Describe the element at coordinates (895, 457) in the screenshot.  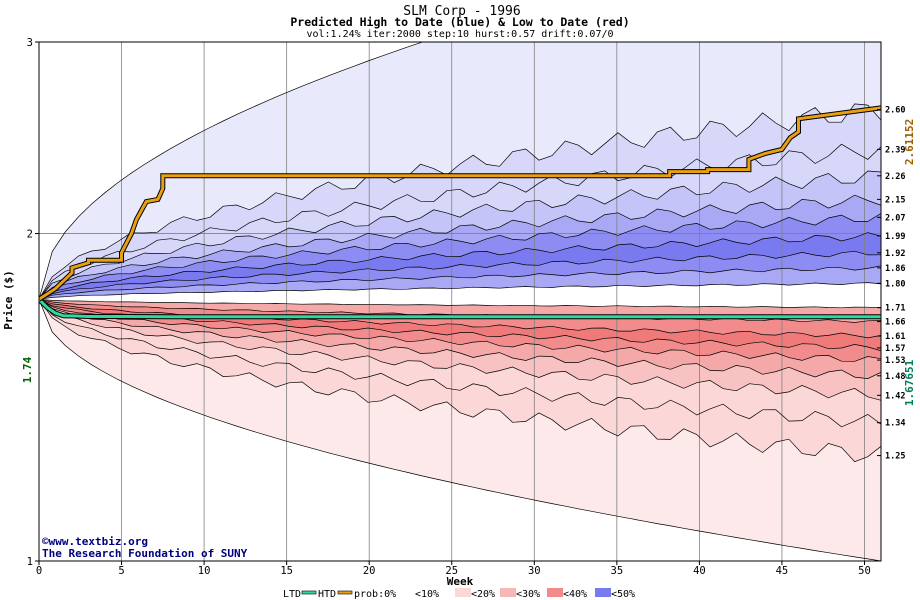
I see `quantile-label-17: 1.25` at that location.